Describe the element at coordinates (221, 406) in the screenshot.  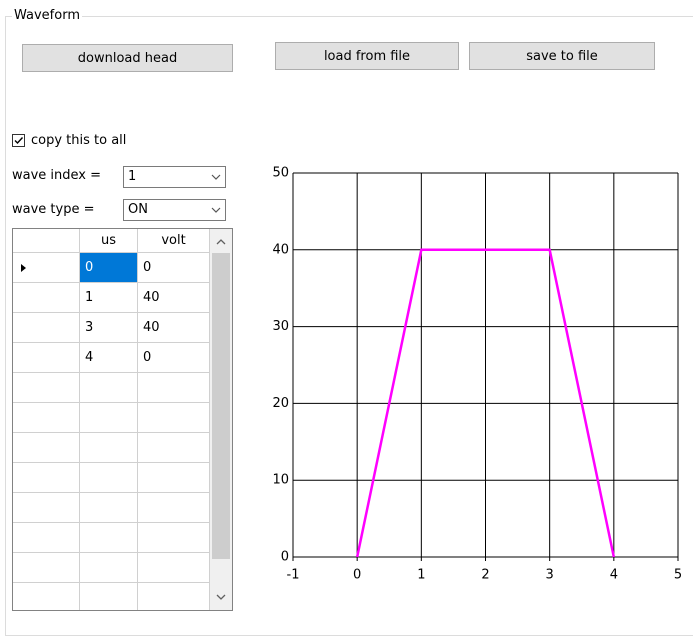
I see `scroll-thumb` at that location.